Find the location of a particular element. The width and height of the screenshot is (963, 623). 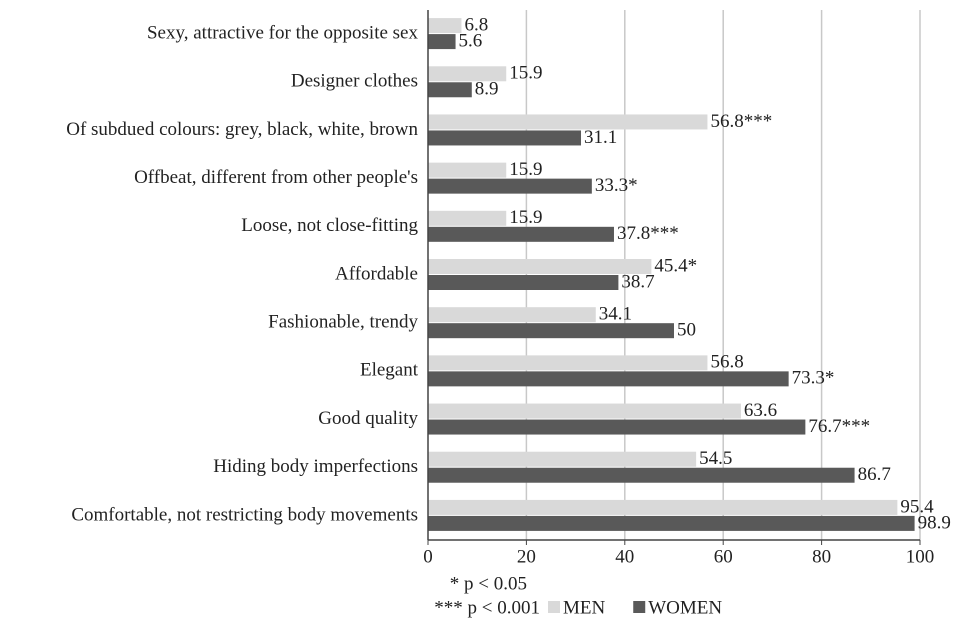

x-tick-label: 60 is located at coordinates (723, 556).